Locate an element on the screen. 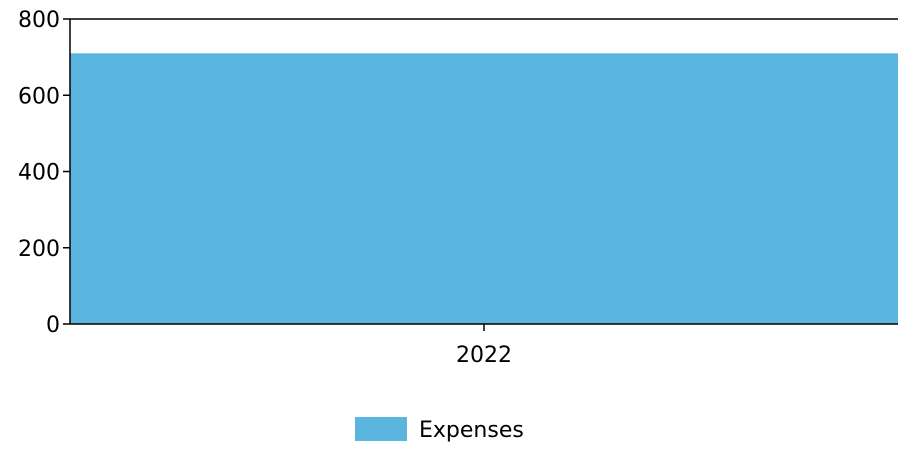 The width and height of the screenshot is (901, 450). legend: Expenses is located at coordinates (439, 430).